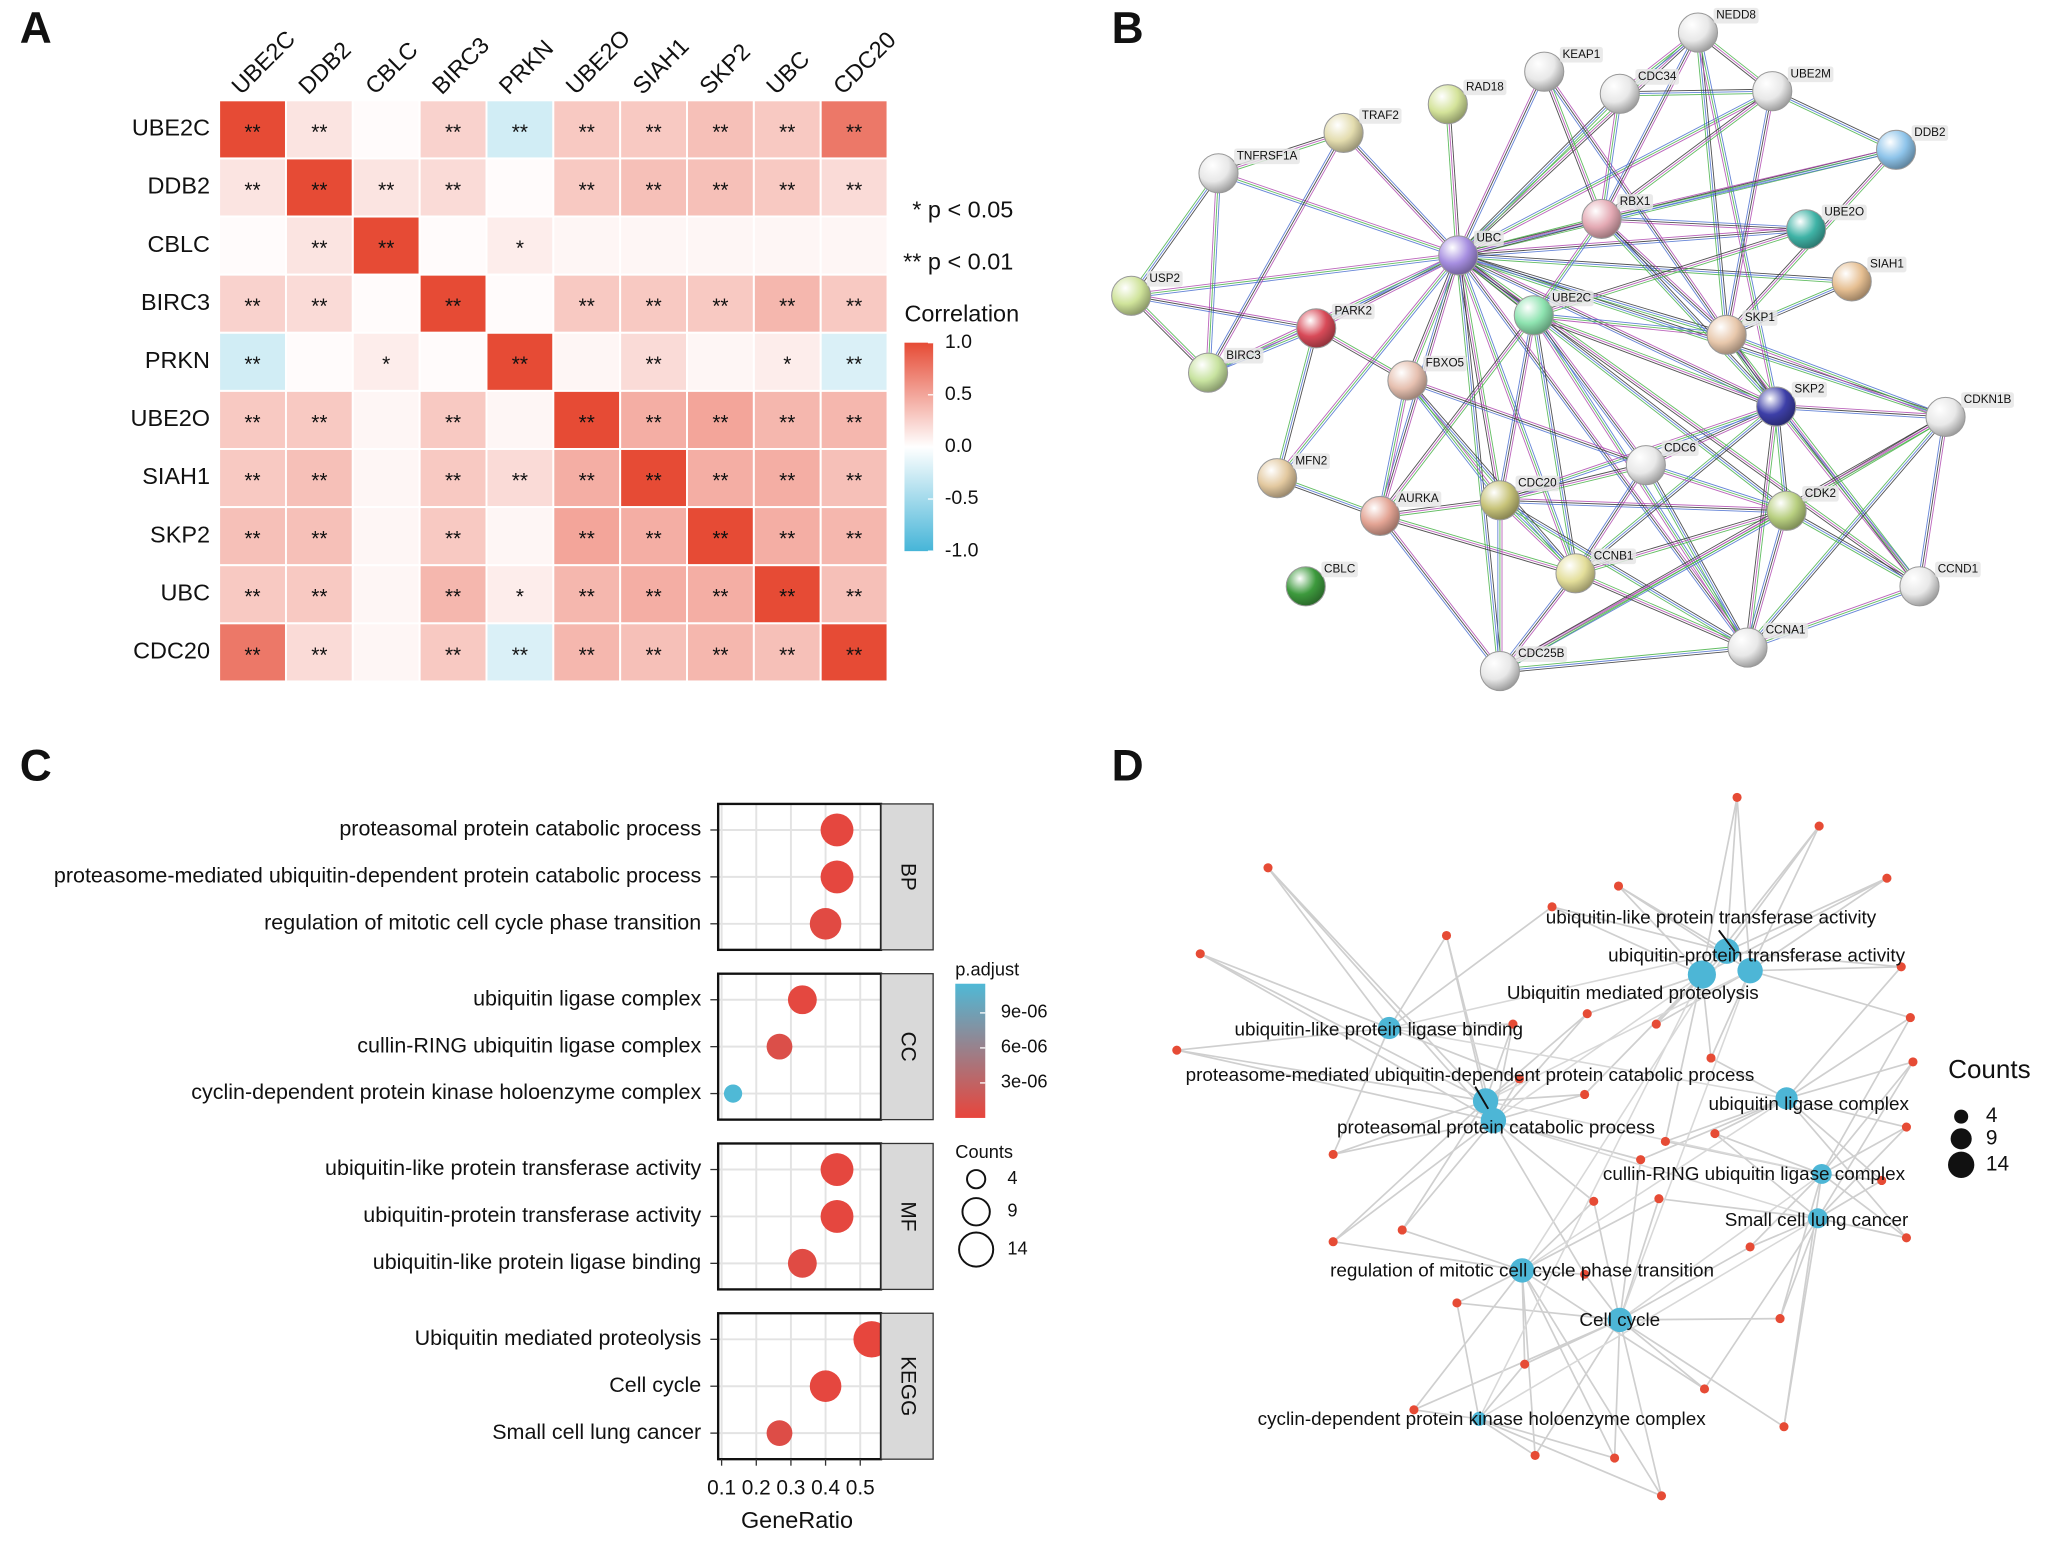 The width and height of the screenshot is (2050, 1544). Describe the element at coordinates (825, 1488) in the screenshot. I see `x-tick-label: 0.4` at that location.